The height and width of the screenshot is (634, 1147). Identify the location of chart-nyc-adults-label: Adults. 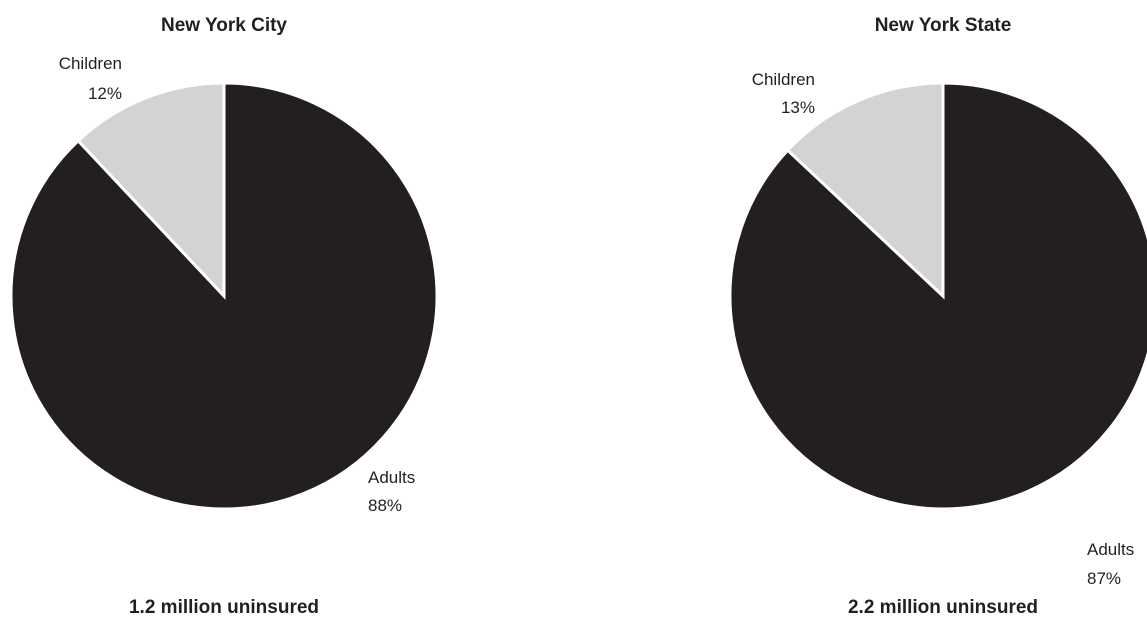
(391, 477).